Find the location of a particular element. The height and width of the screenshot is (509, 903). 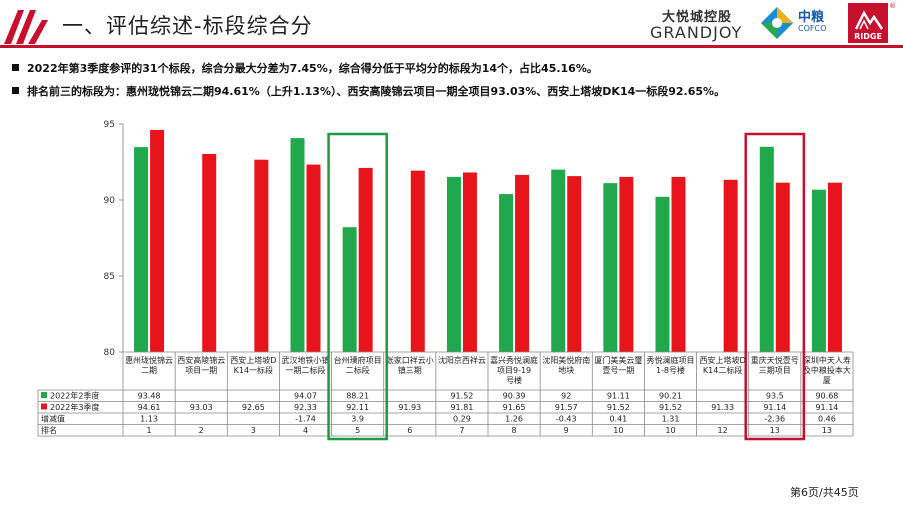

page-title: 一、评估综述-标段综合分 is located at coordinates (187, 26).